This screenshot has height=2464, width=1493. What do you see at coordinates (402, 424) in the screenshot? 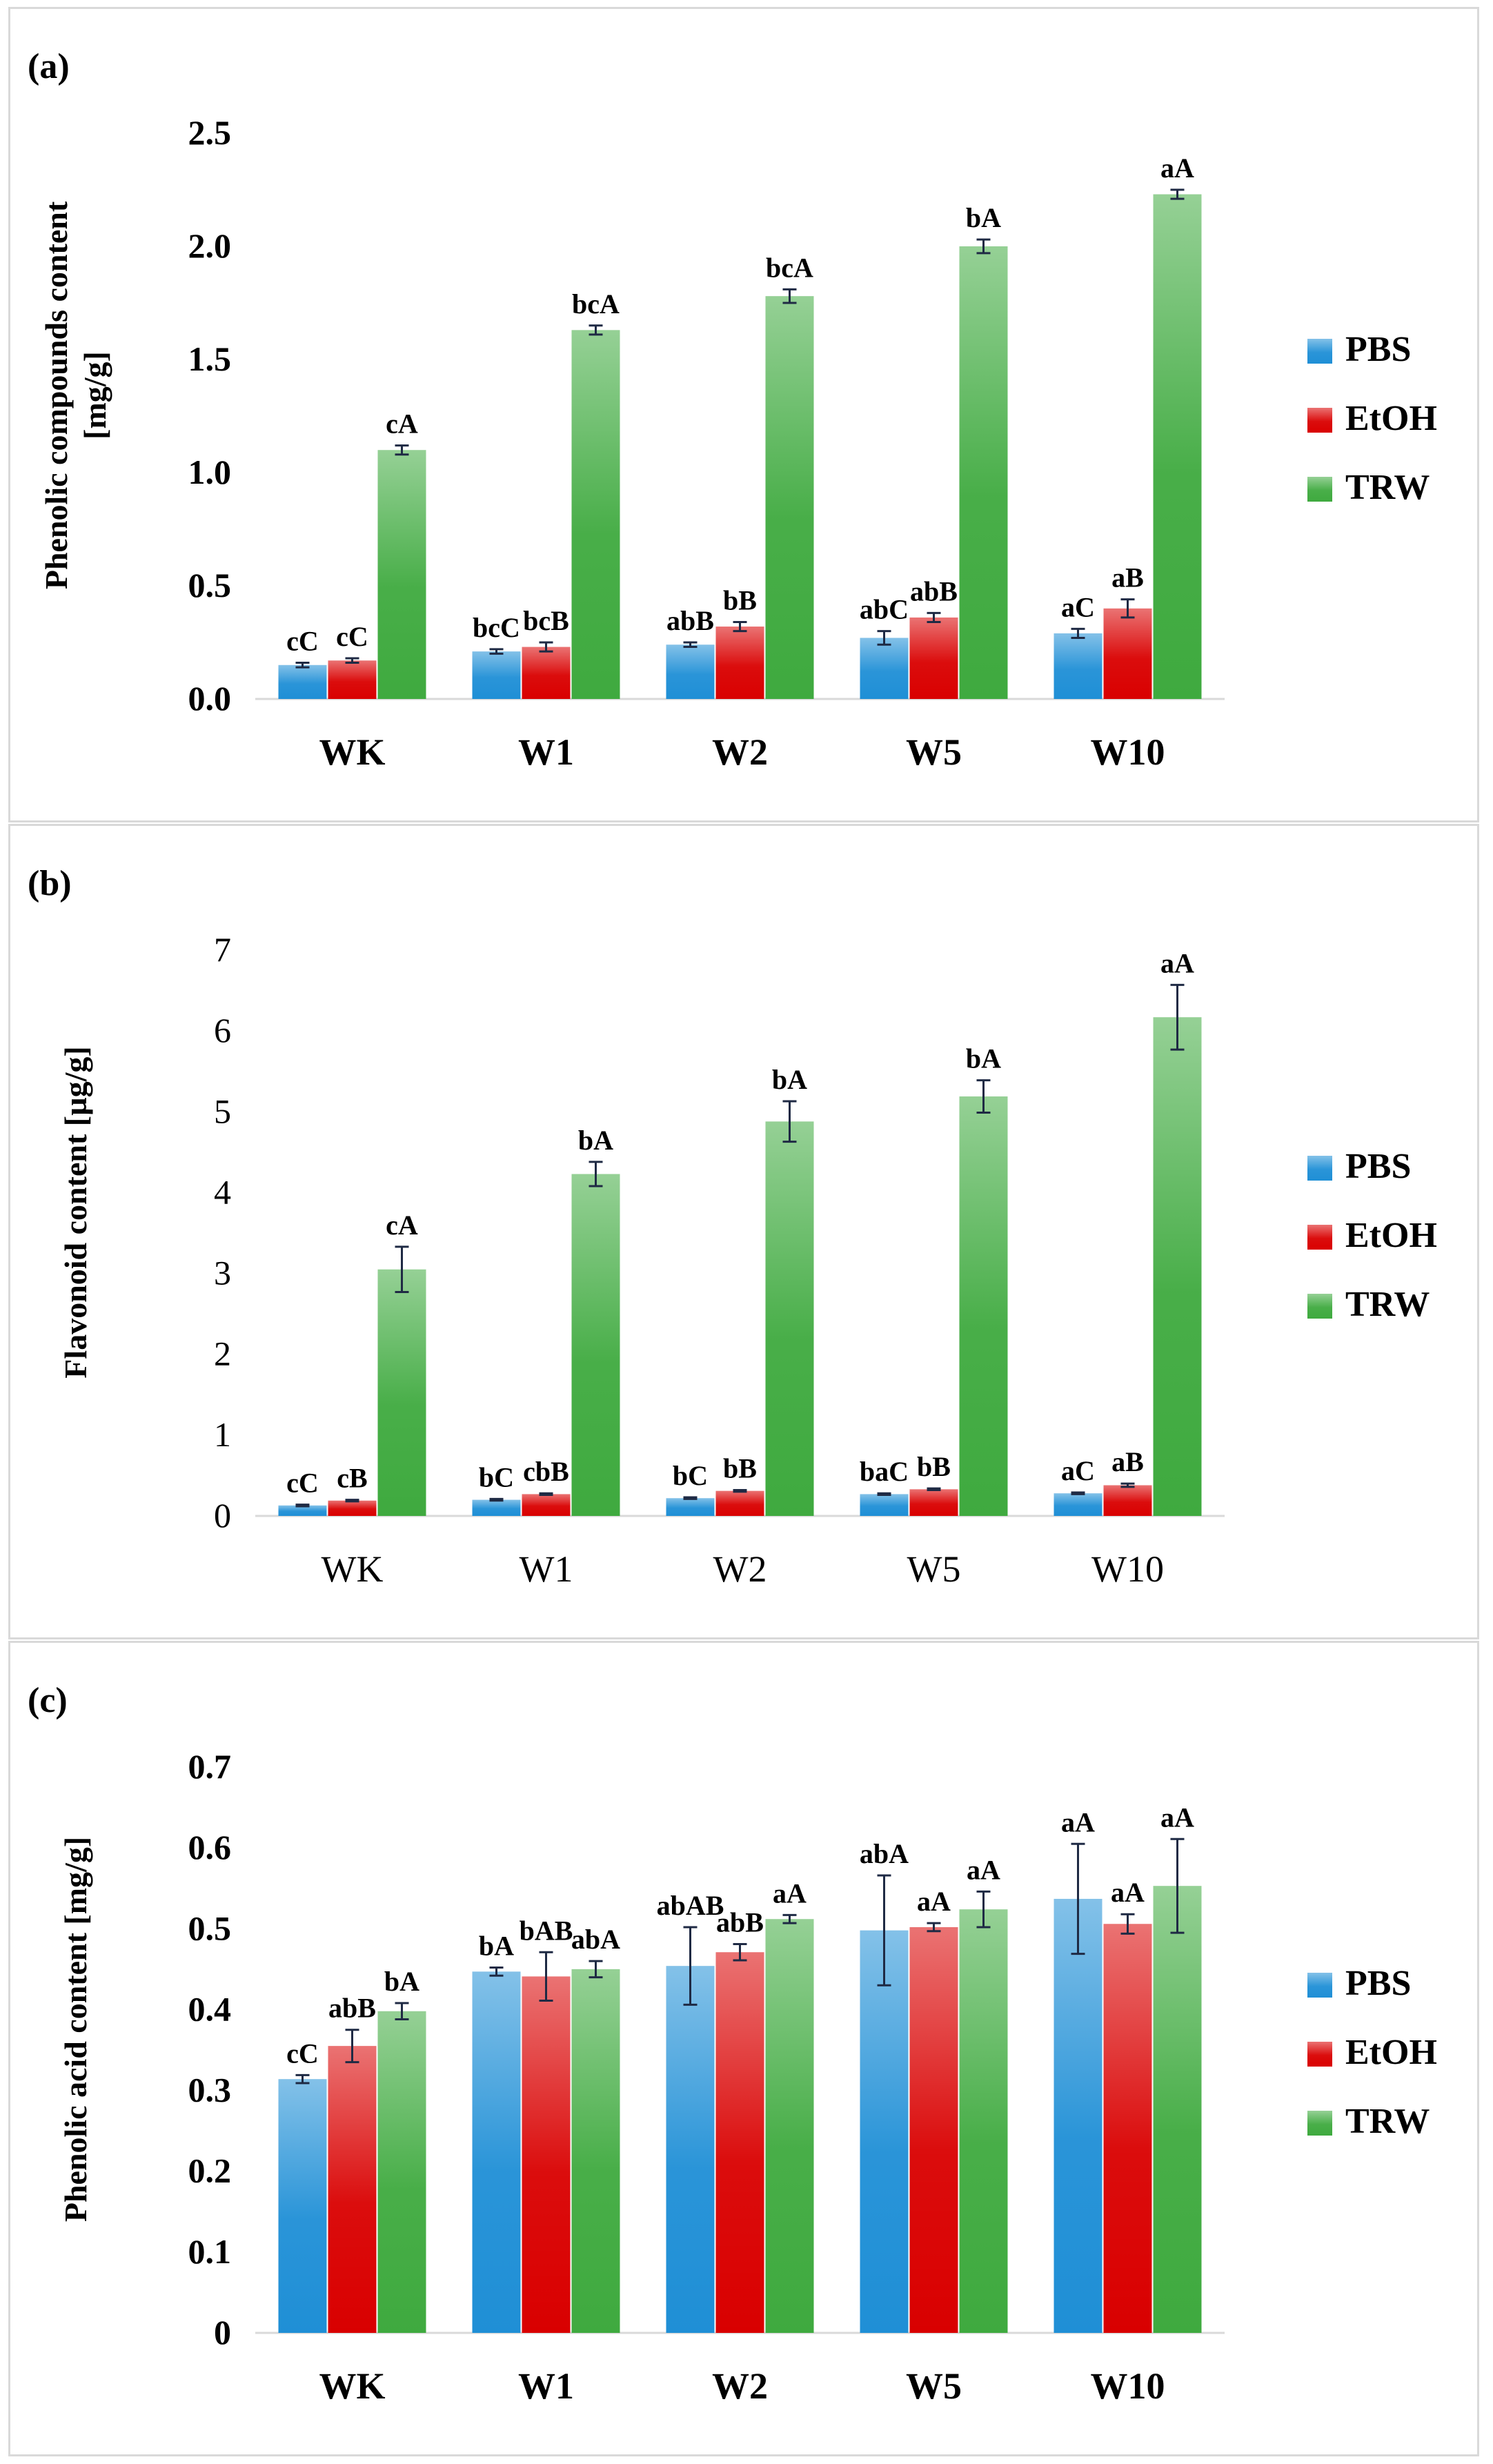
I see `significance-label: cA` at bounding box center [402, 424].